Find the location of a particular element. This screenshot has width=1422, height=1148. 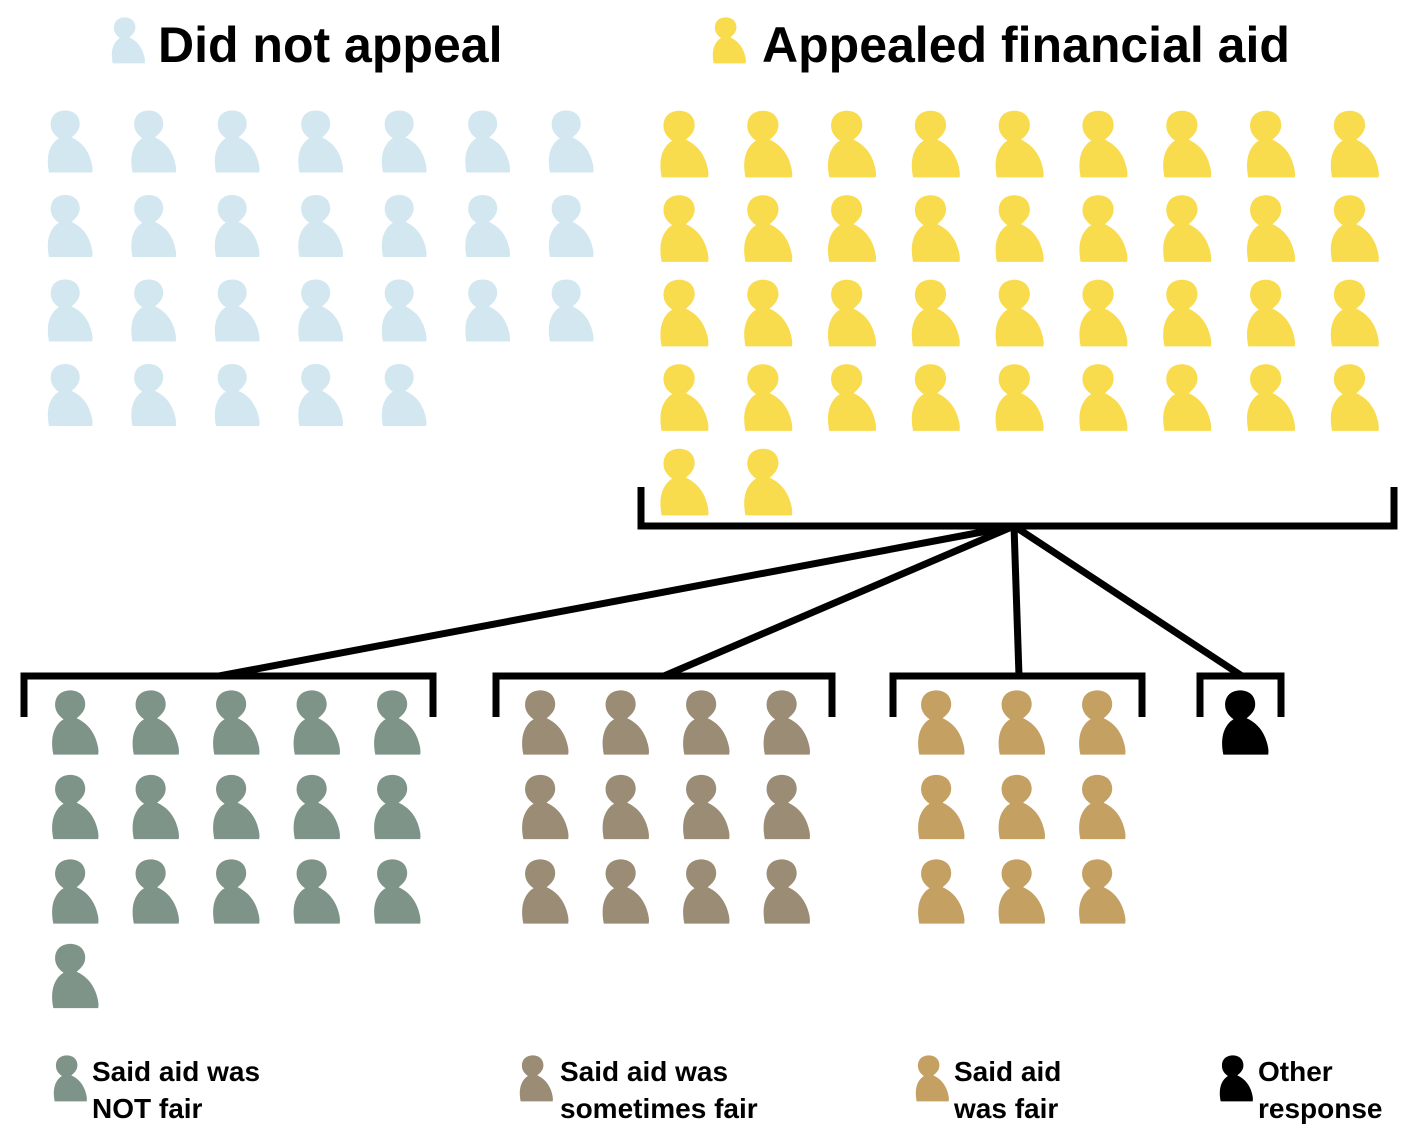

appealed-key-icon is located at coordinates (729, 40).